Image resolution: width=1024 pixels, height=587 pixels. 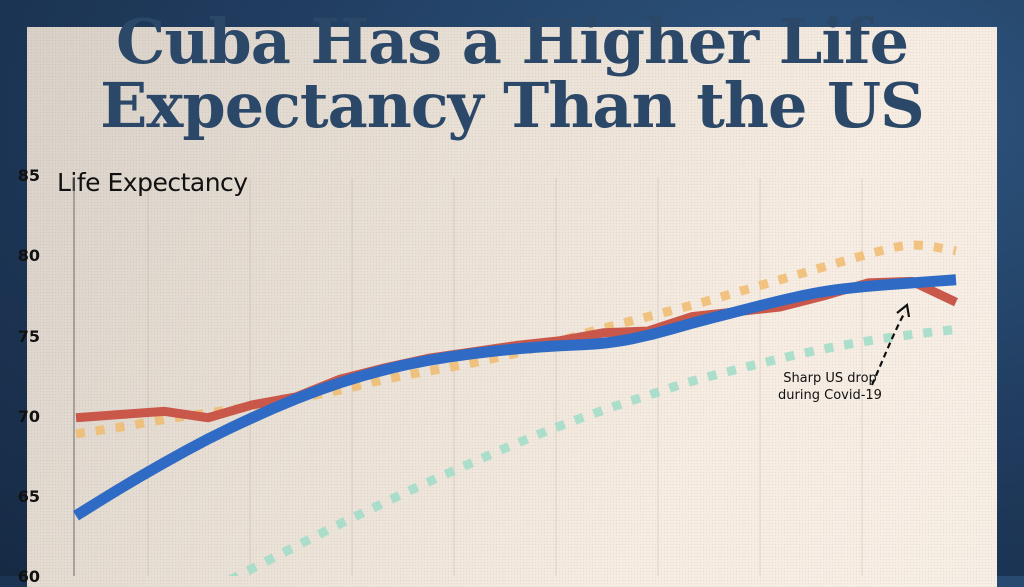 What do you see at coordinates (28, 256) in the screenshot?
I see `y-tick-80: 80` at bounding box center [28, 256].